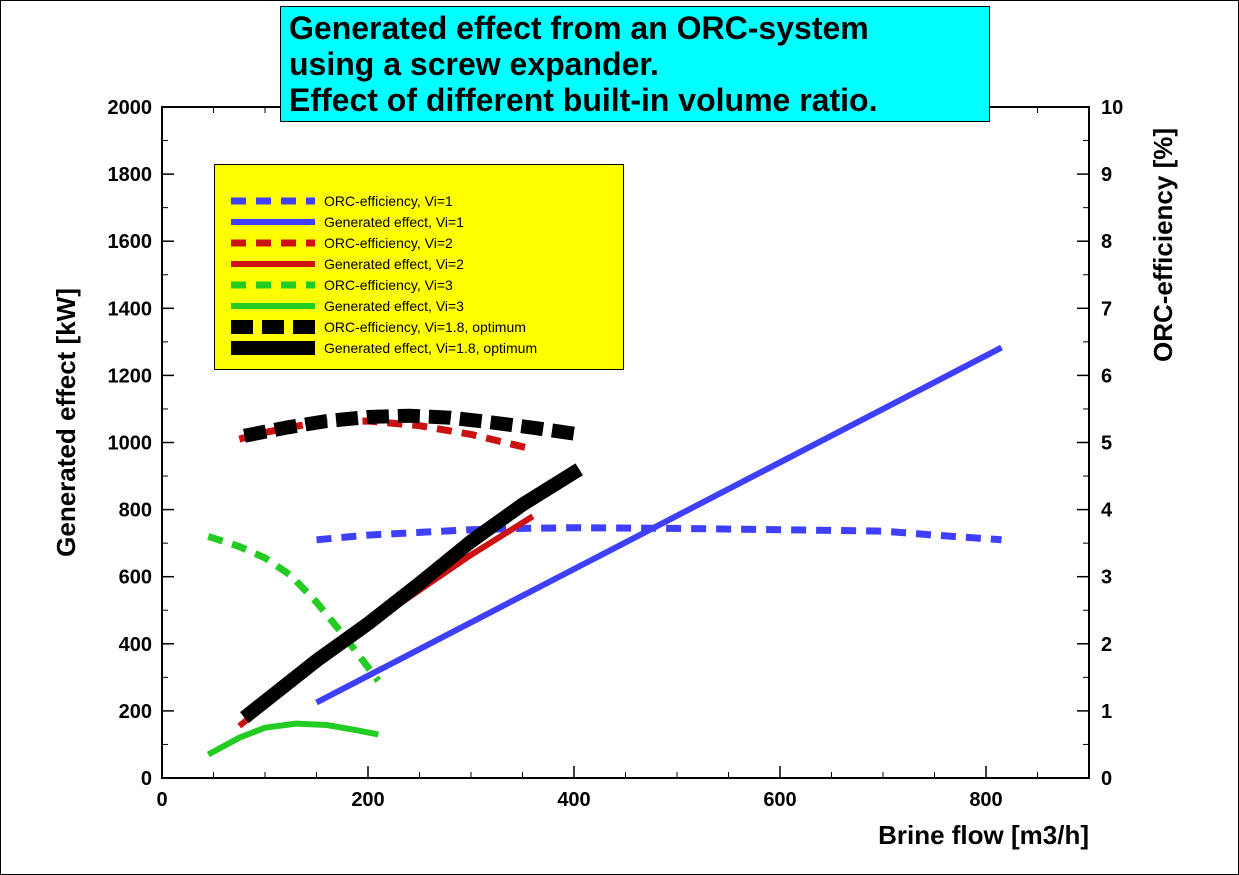 This screenshot has height=875, width=1239. Describe the element at coordinates (1106, 578) in the screenshot. I see `y2-tick-label: 3` at that location.